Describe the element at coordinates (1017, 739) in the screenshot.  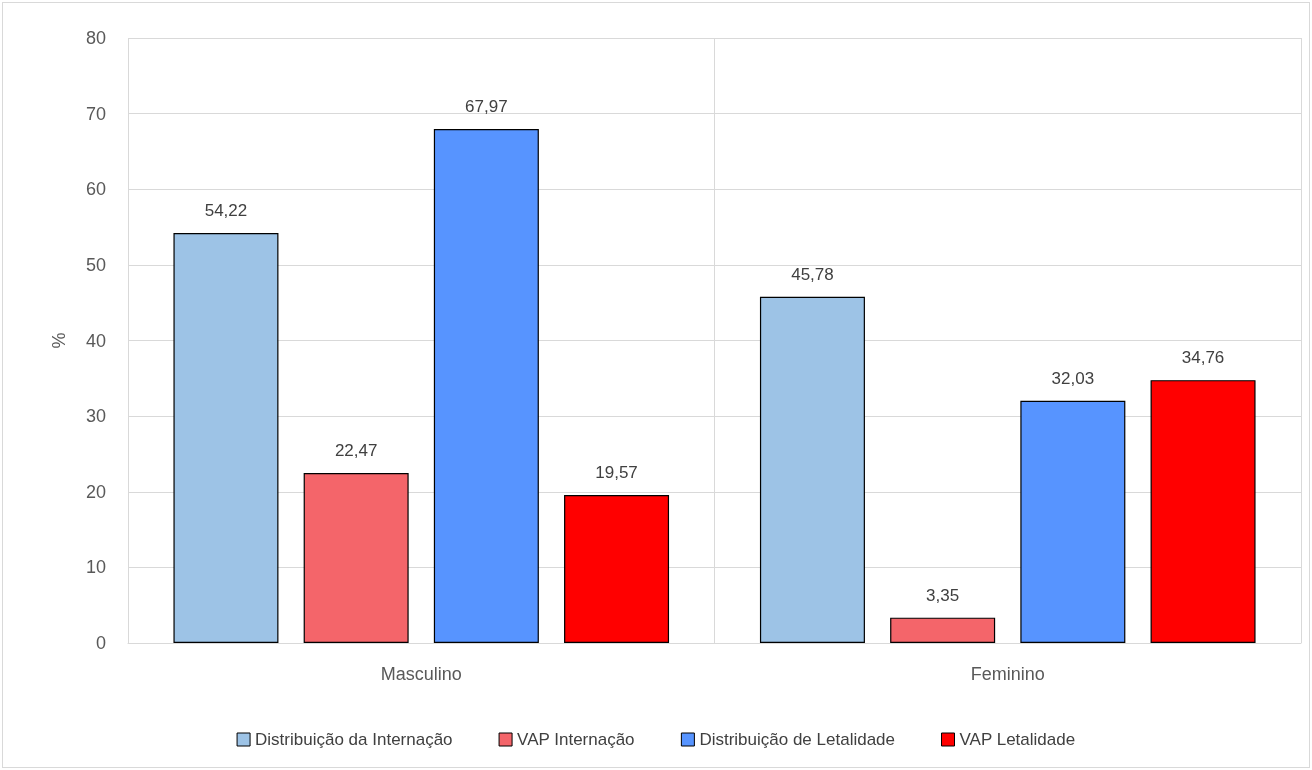
I see `legend-label: VAP Letalidade` at that location.